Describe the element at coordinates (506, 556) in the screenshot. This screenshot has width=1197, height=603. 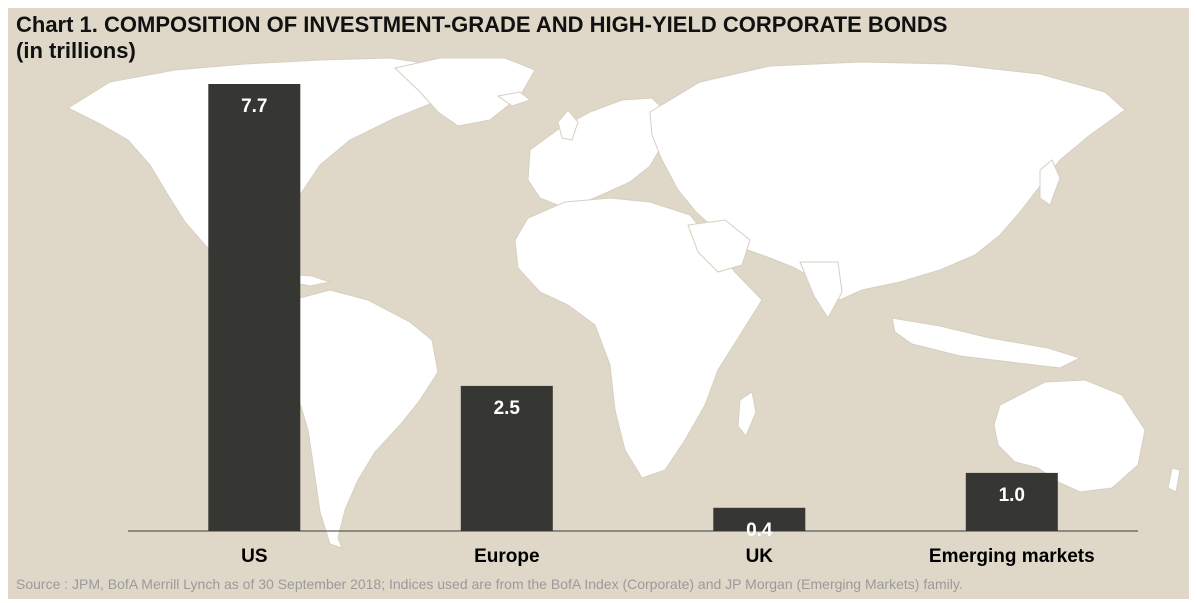
I see `category-label-europe: Europe` at that location.